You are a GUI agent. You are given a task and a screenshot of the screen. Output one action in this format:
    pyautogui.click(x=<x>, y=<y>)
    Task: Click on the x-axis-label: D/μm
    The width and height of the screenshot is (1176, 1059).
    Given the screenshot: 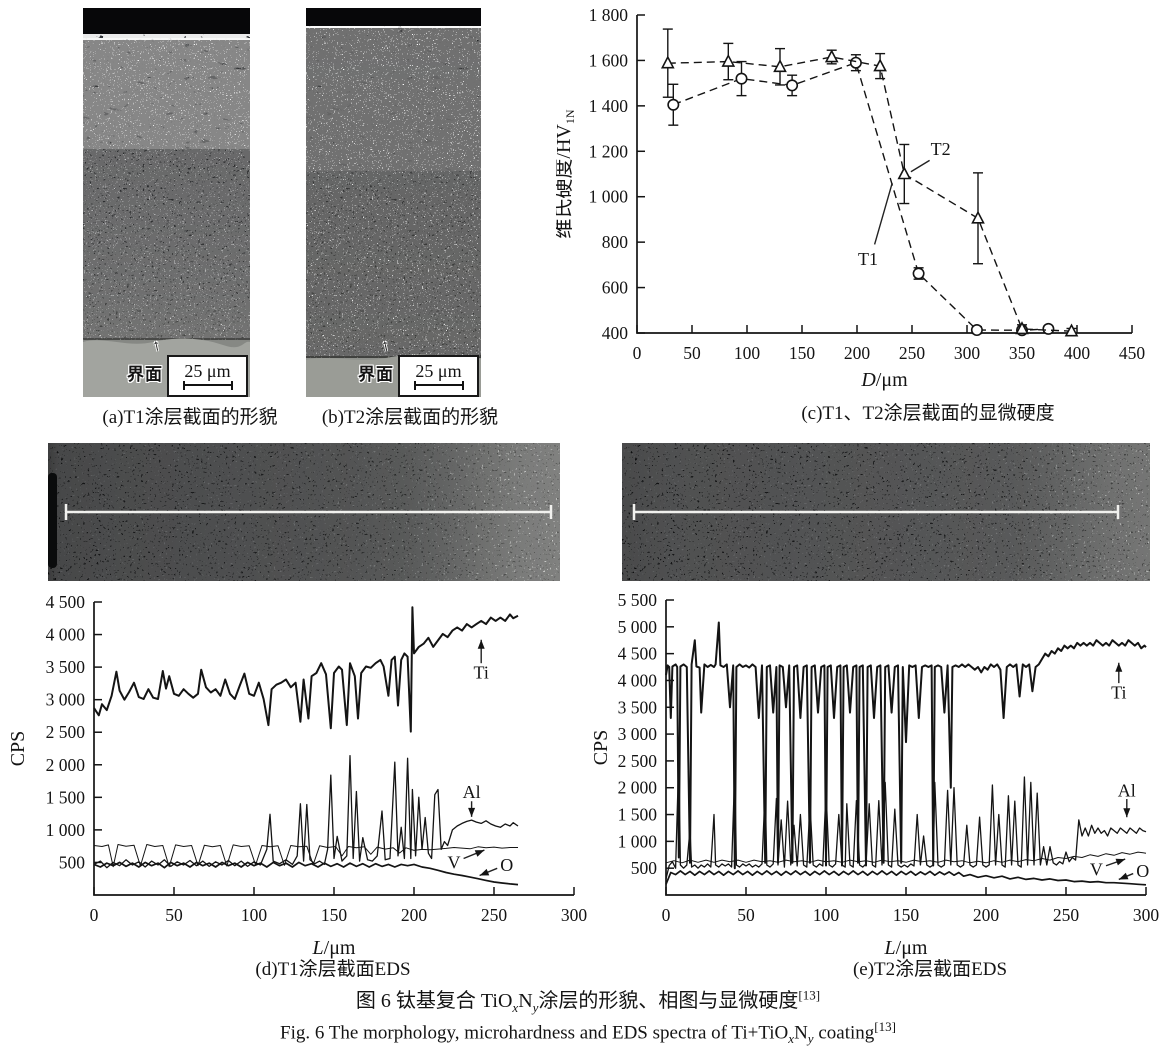 What is the action you would take?
    pyautogui.click(x=884, y=380)
    